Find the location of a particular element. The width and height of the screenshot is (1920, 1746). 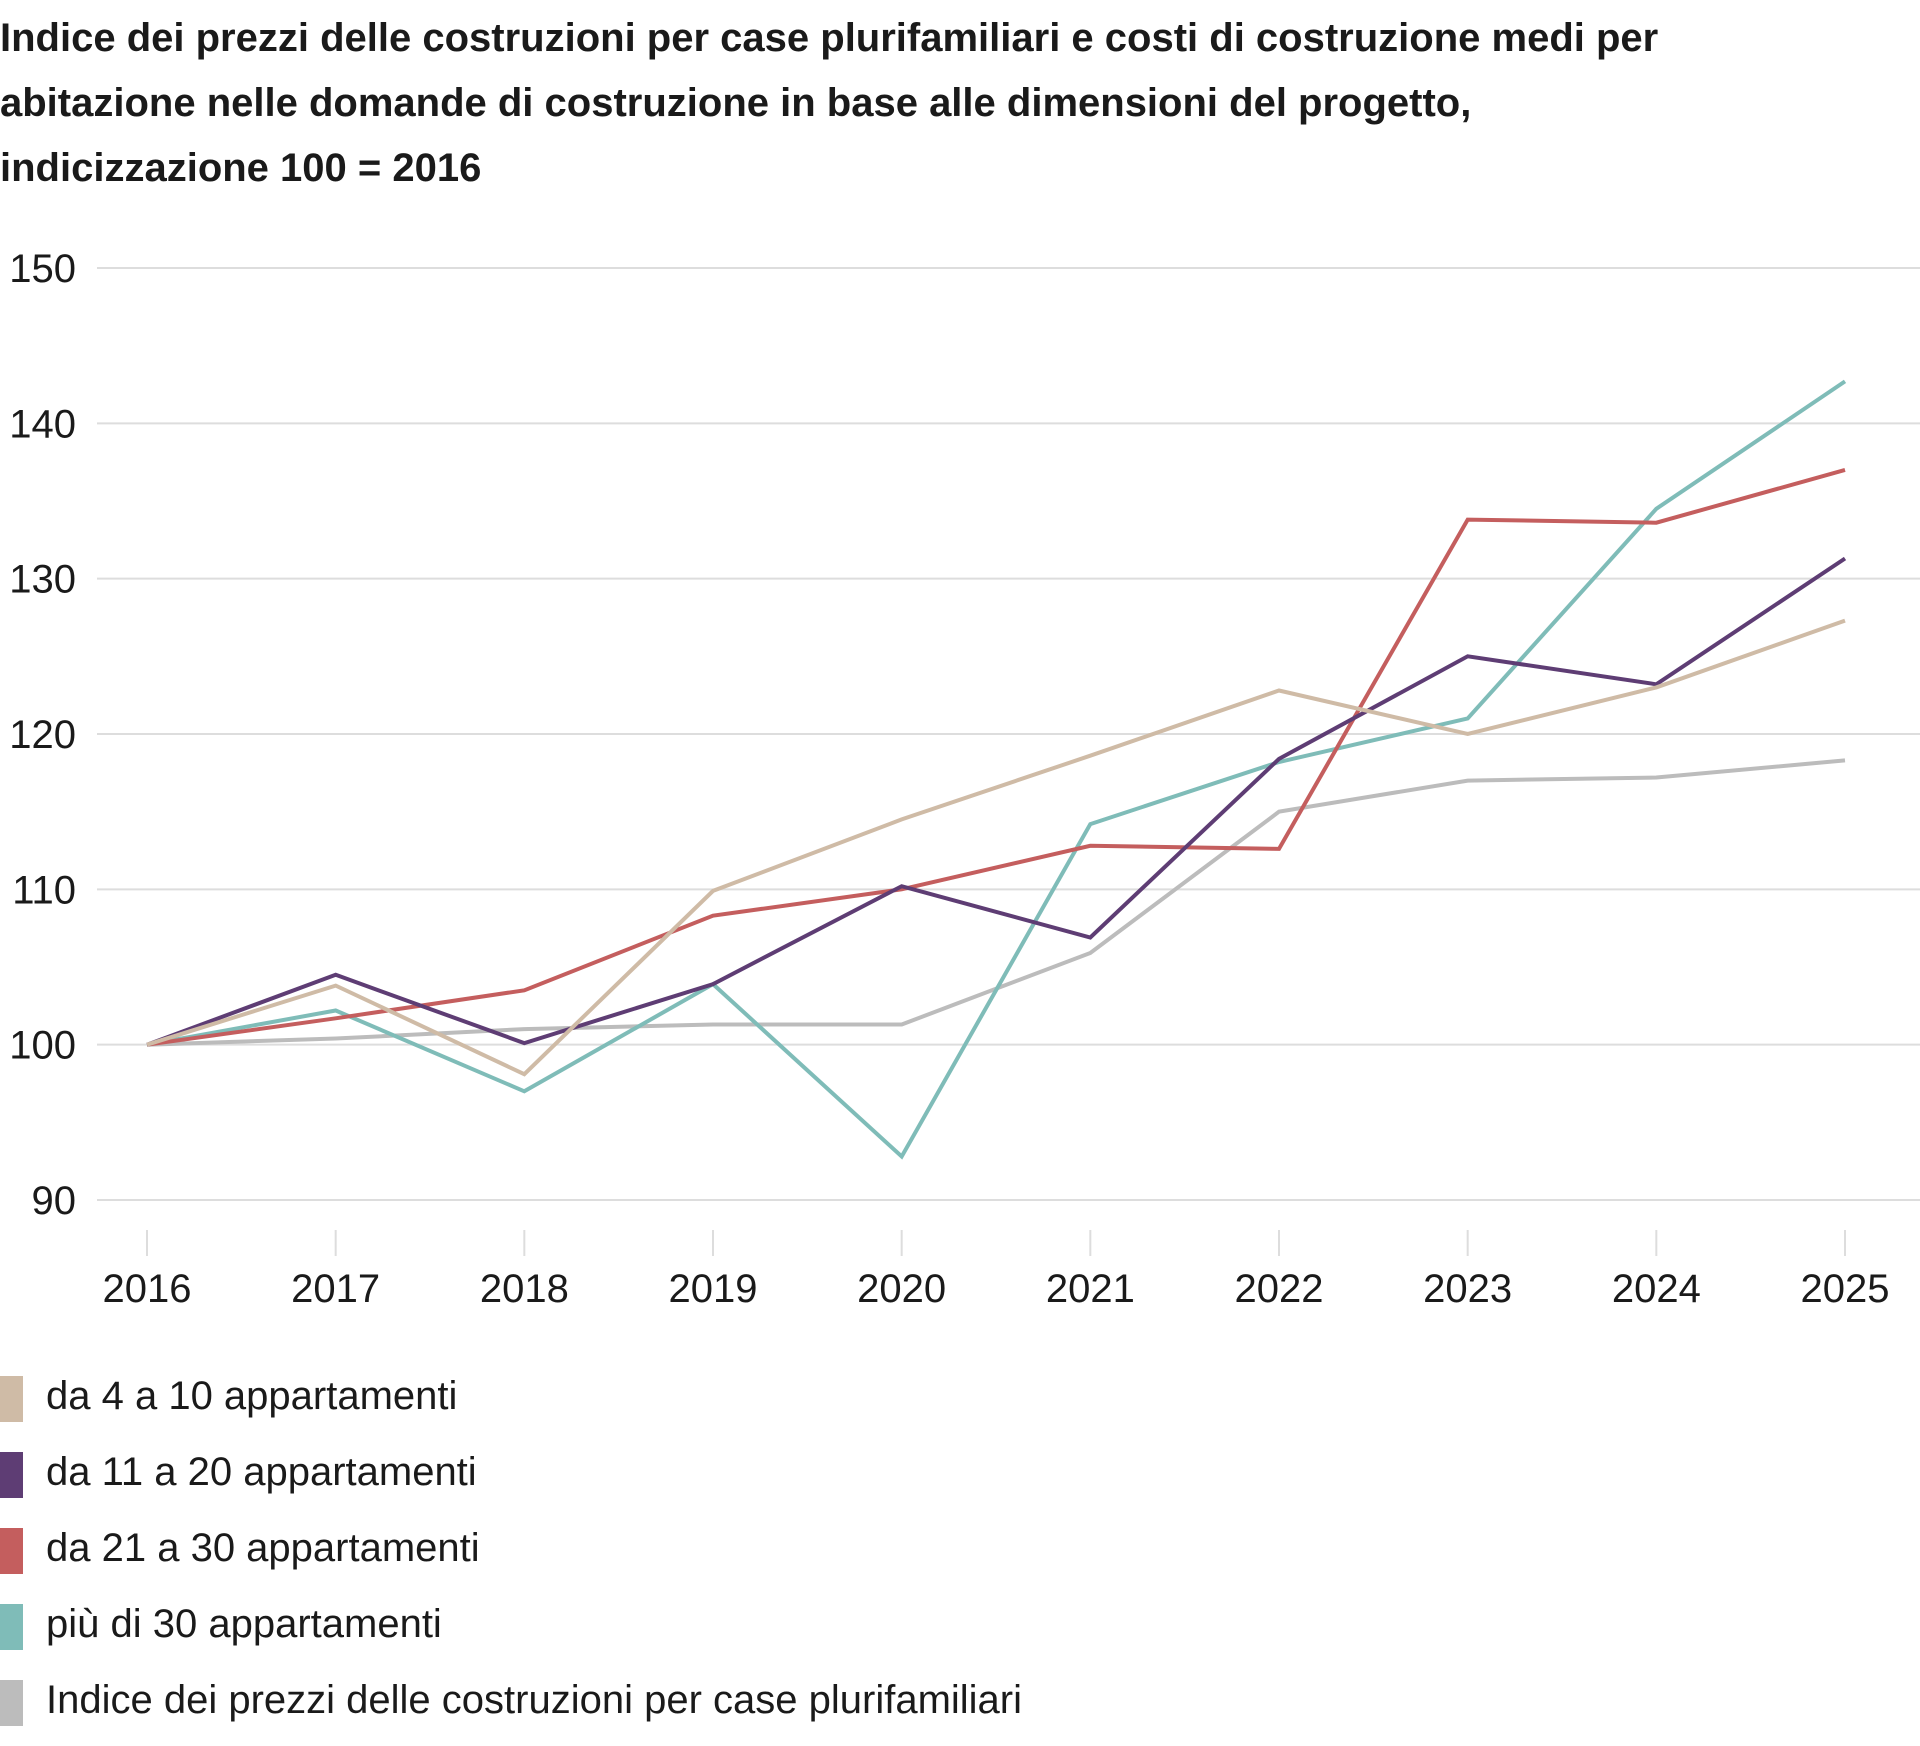

legend-label: più di 30 appartamenti is located at coordinates (244, 1624).